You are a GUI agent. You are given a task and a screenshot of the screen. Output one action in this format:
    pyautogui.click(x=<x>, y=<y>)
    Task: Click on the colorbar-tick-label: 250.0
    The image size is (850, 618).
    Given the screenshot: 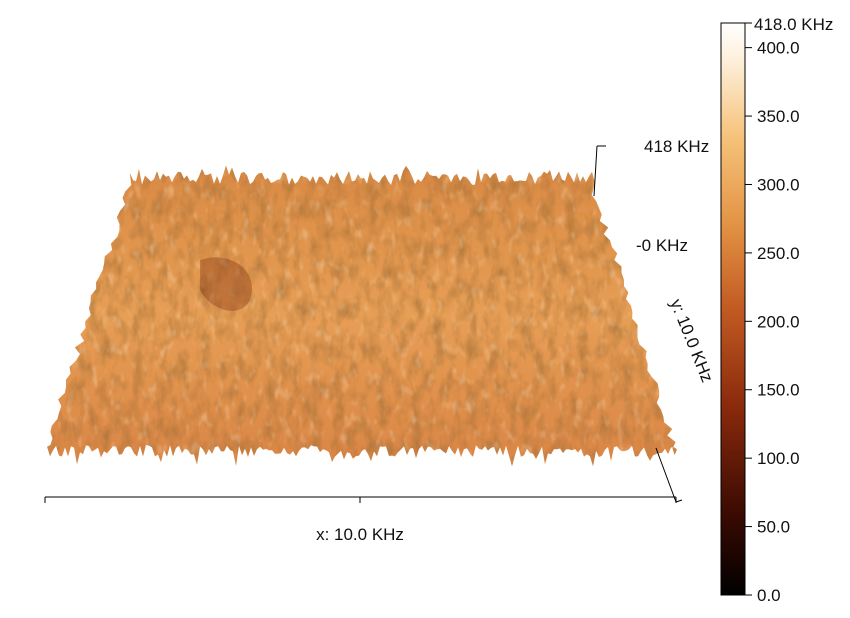 What is the action you would take?
    pyautogui.click(x=778, y=253)
    